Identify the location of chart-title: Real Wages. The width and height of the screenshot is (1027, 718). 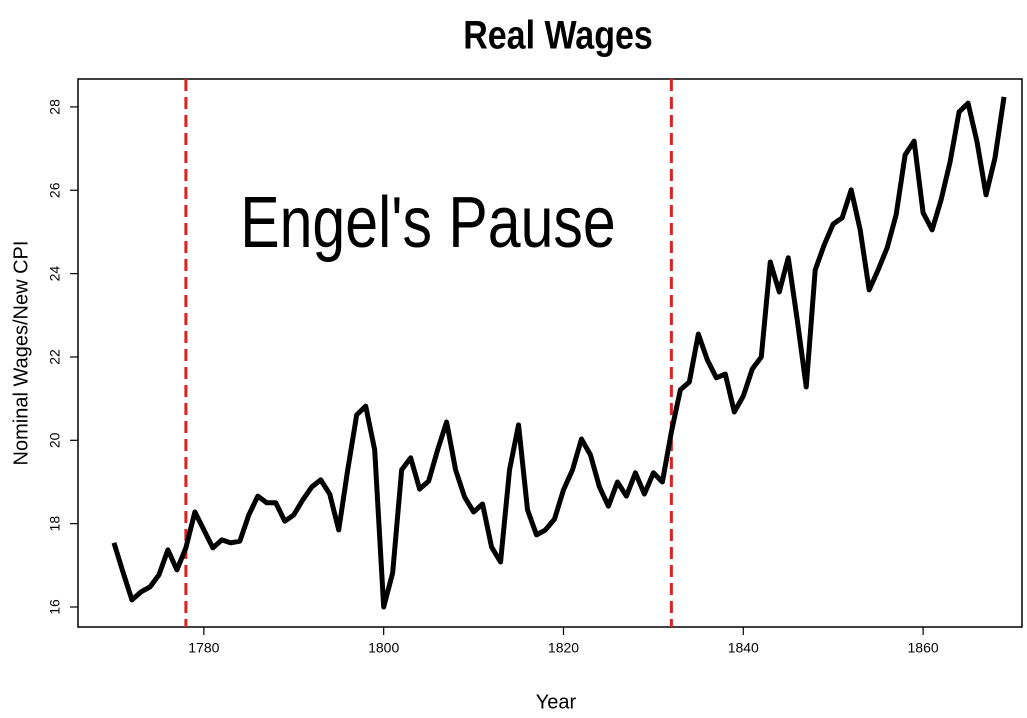
(558, 34).